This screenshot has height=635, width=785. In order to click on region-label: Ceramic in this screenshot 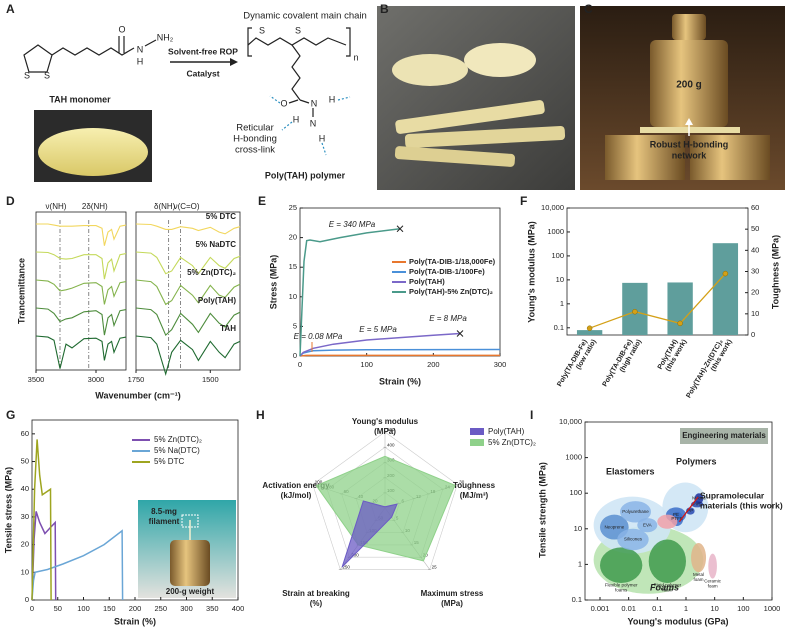, I will do `click(713, 580)`.